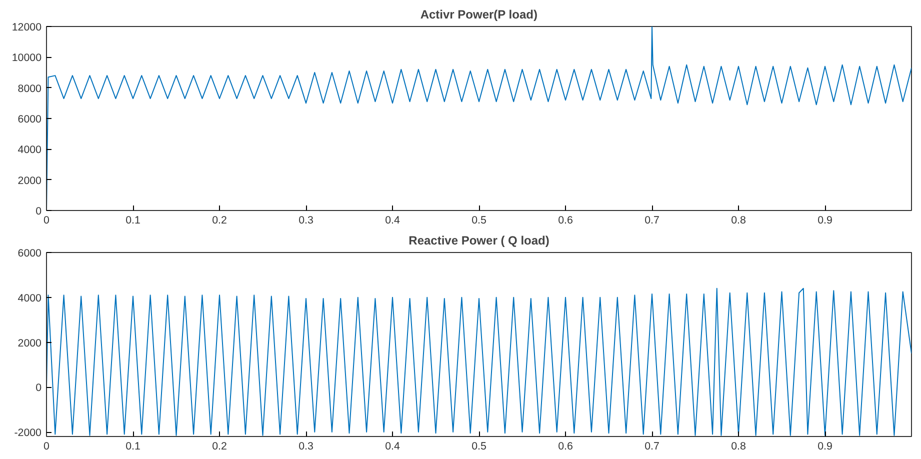 Image resolution: width=921 pixels, height=459 pixels. I want to click on y-tick-label: -2000, so click(28, 433).